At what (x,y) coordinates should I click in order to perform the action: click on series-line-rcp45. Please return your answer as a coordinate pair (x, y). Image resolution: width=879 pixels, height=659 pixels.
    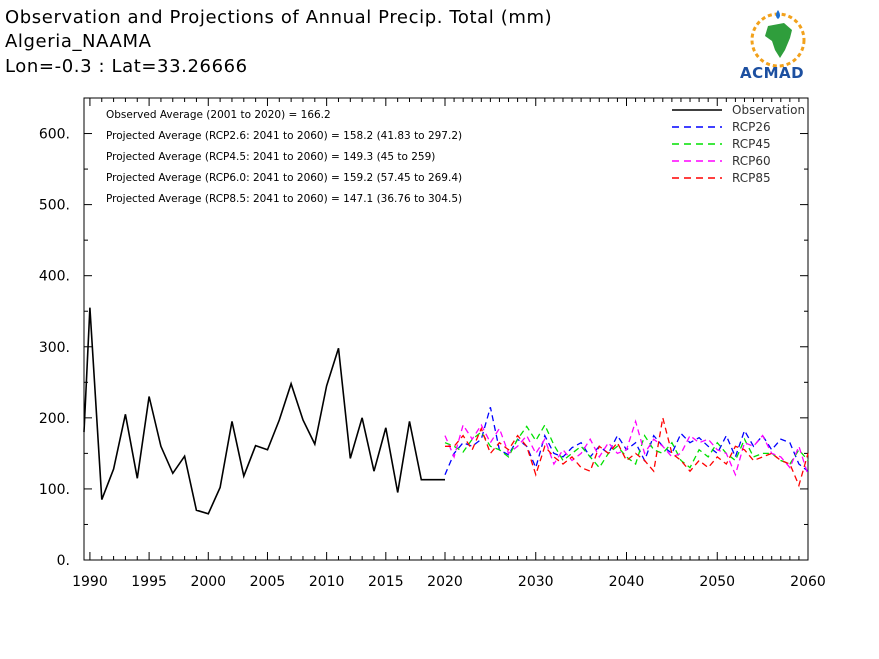
    Looking at the image, I should click on (626, 446).